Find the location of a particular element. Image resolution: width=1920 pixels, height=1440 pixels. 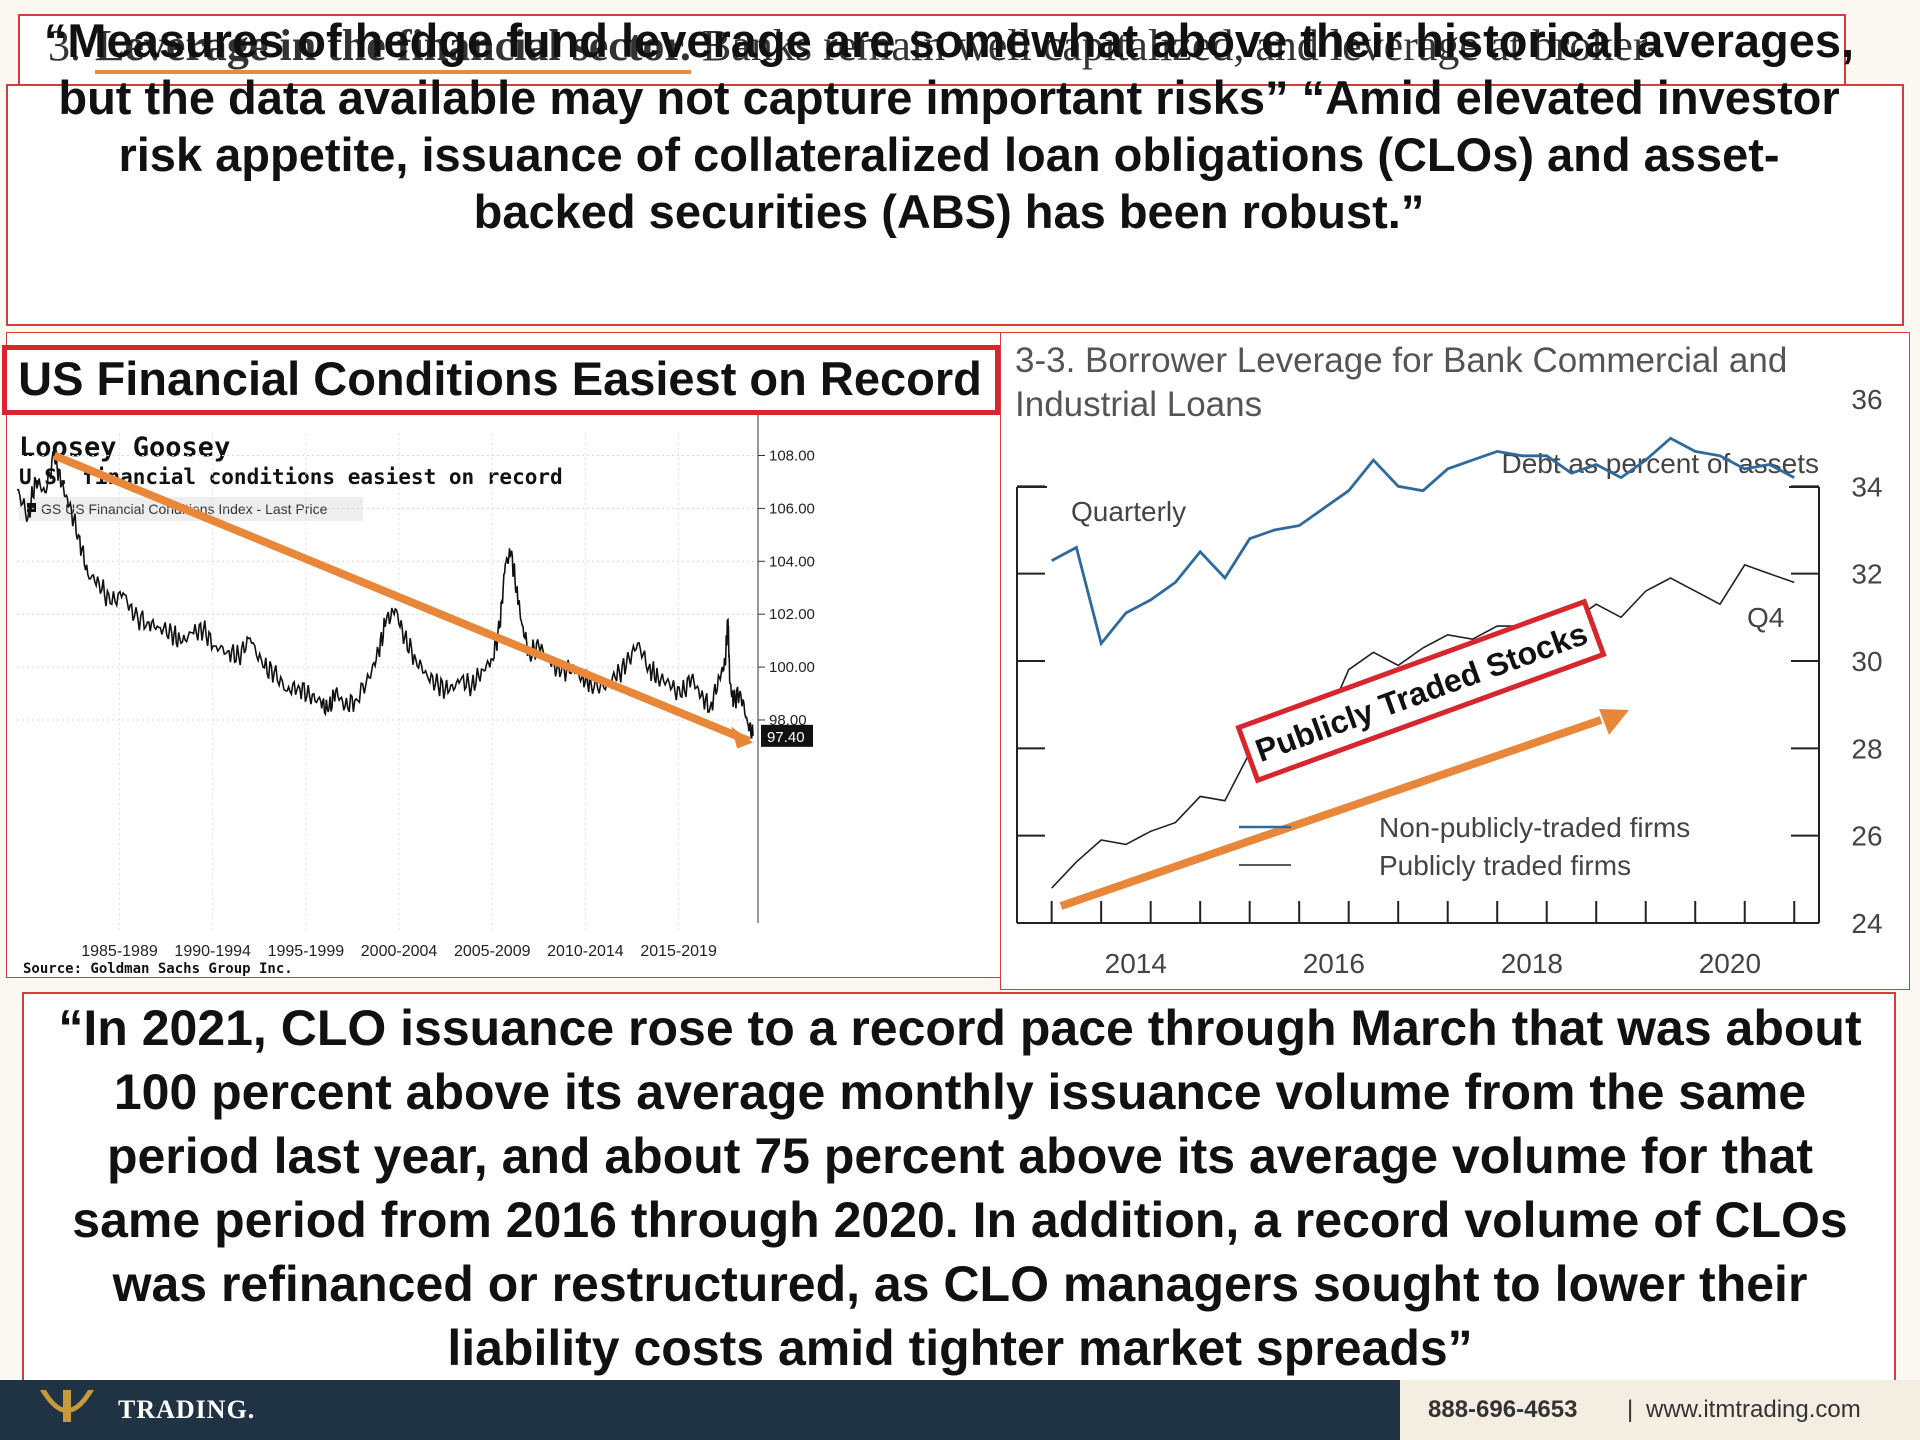

last-value-label: 97.40 is located at coordinates (786, 737).